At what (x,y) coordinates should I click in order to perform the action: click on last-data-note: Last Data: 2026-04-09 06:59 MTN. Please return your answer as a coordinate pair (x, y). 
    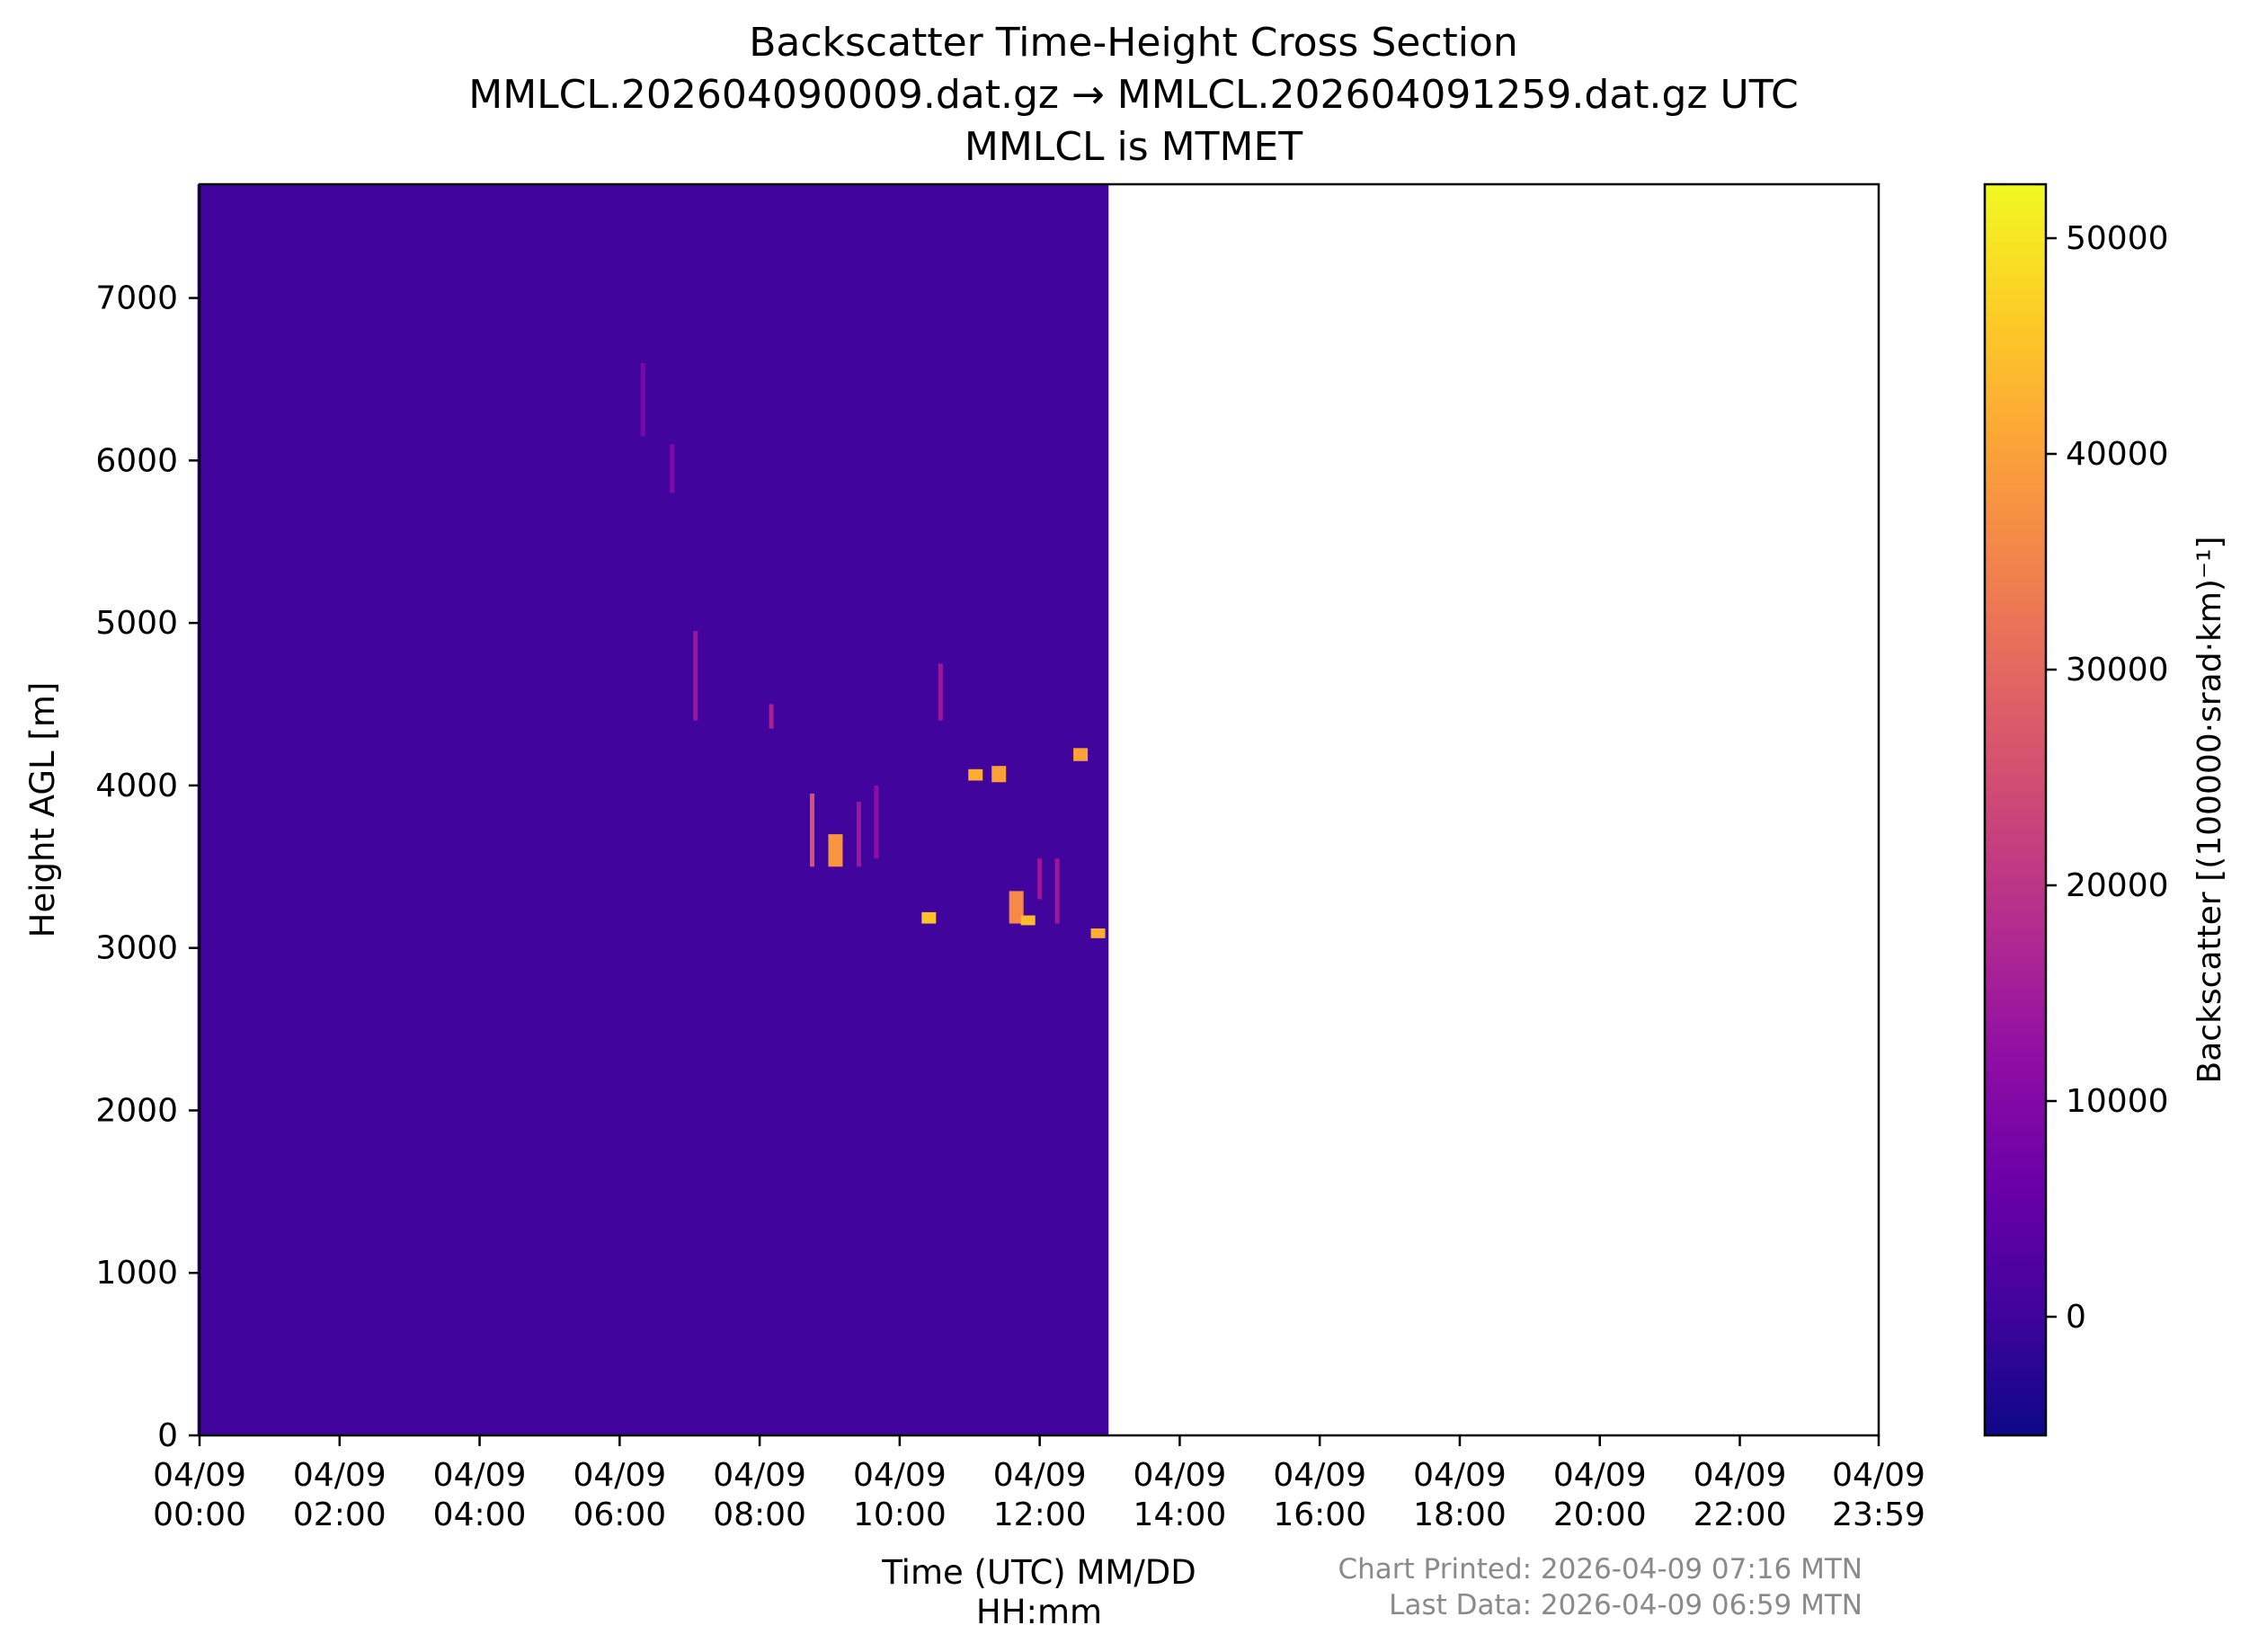
    Looking at the image, I should click on (1625, 1605).